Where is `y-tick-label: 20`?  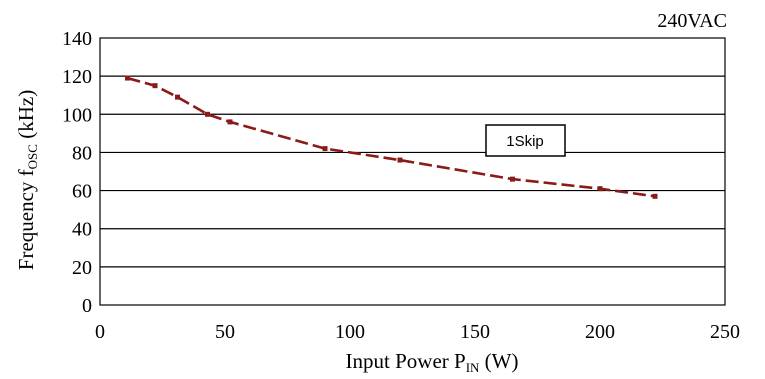
y-tick-label: 20 is located at coordinates (82, 268).